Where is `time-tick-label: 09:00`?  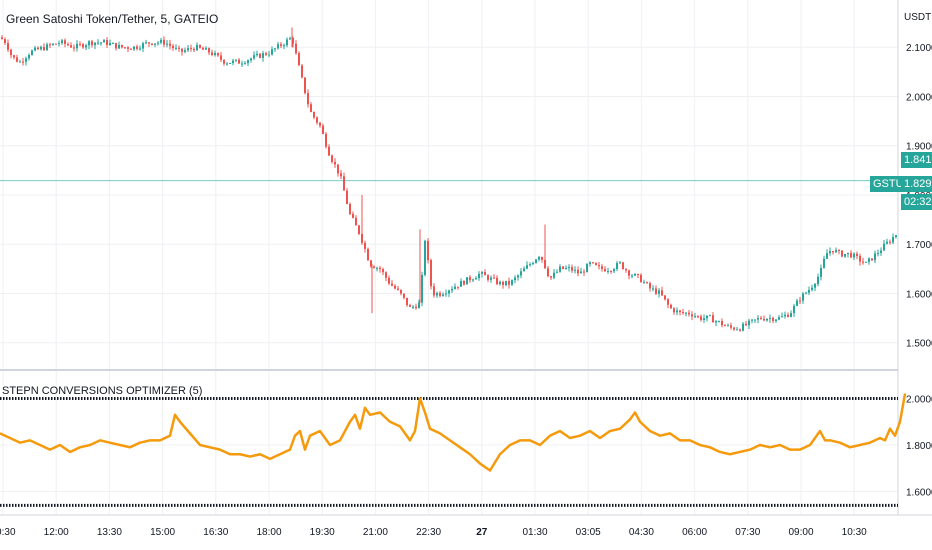
time-tick-label: 09:00 is located at coordinates (800, 532).